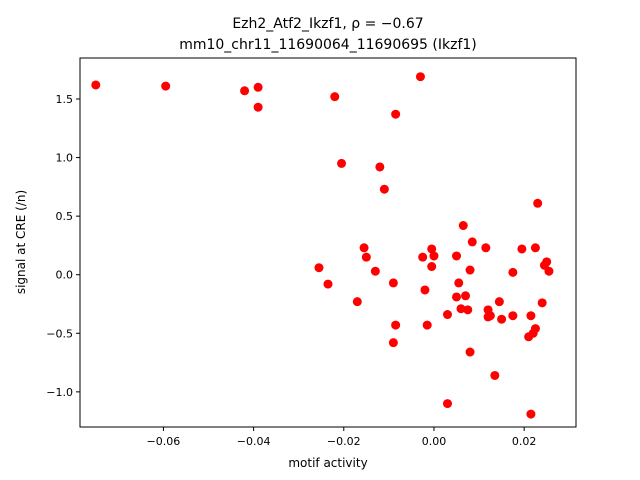 The height and width of the screenshot is (480, 640). What do you see at coordinates (59, 392) in the screenshot?
I see `y-tick-label: −1.0` at bounding box center [59, 392].